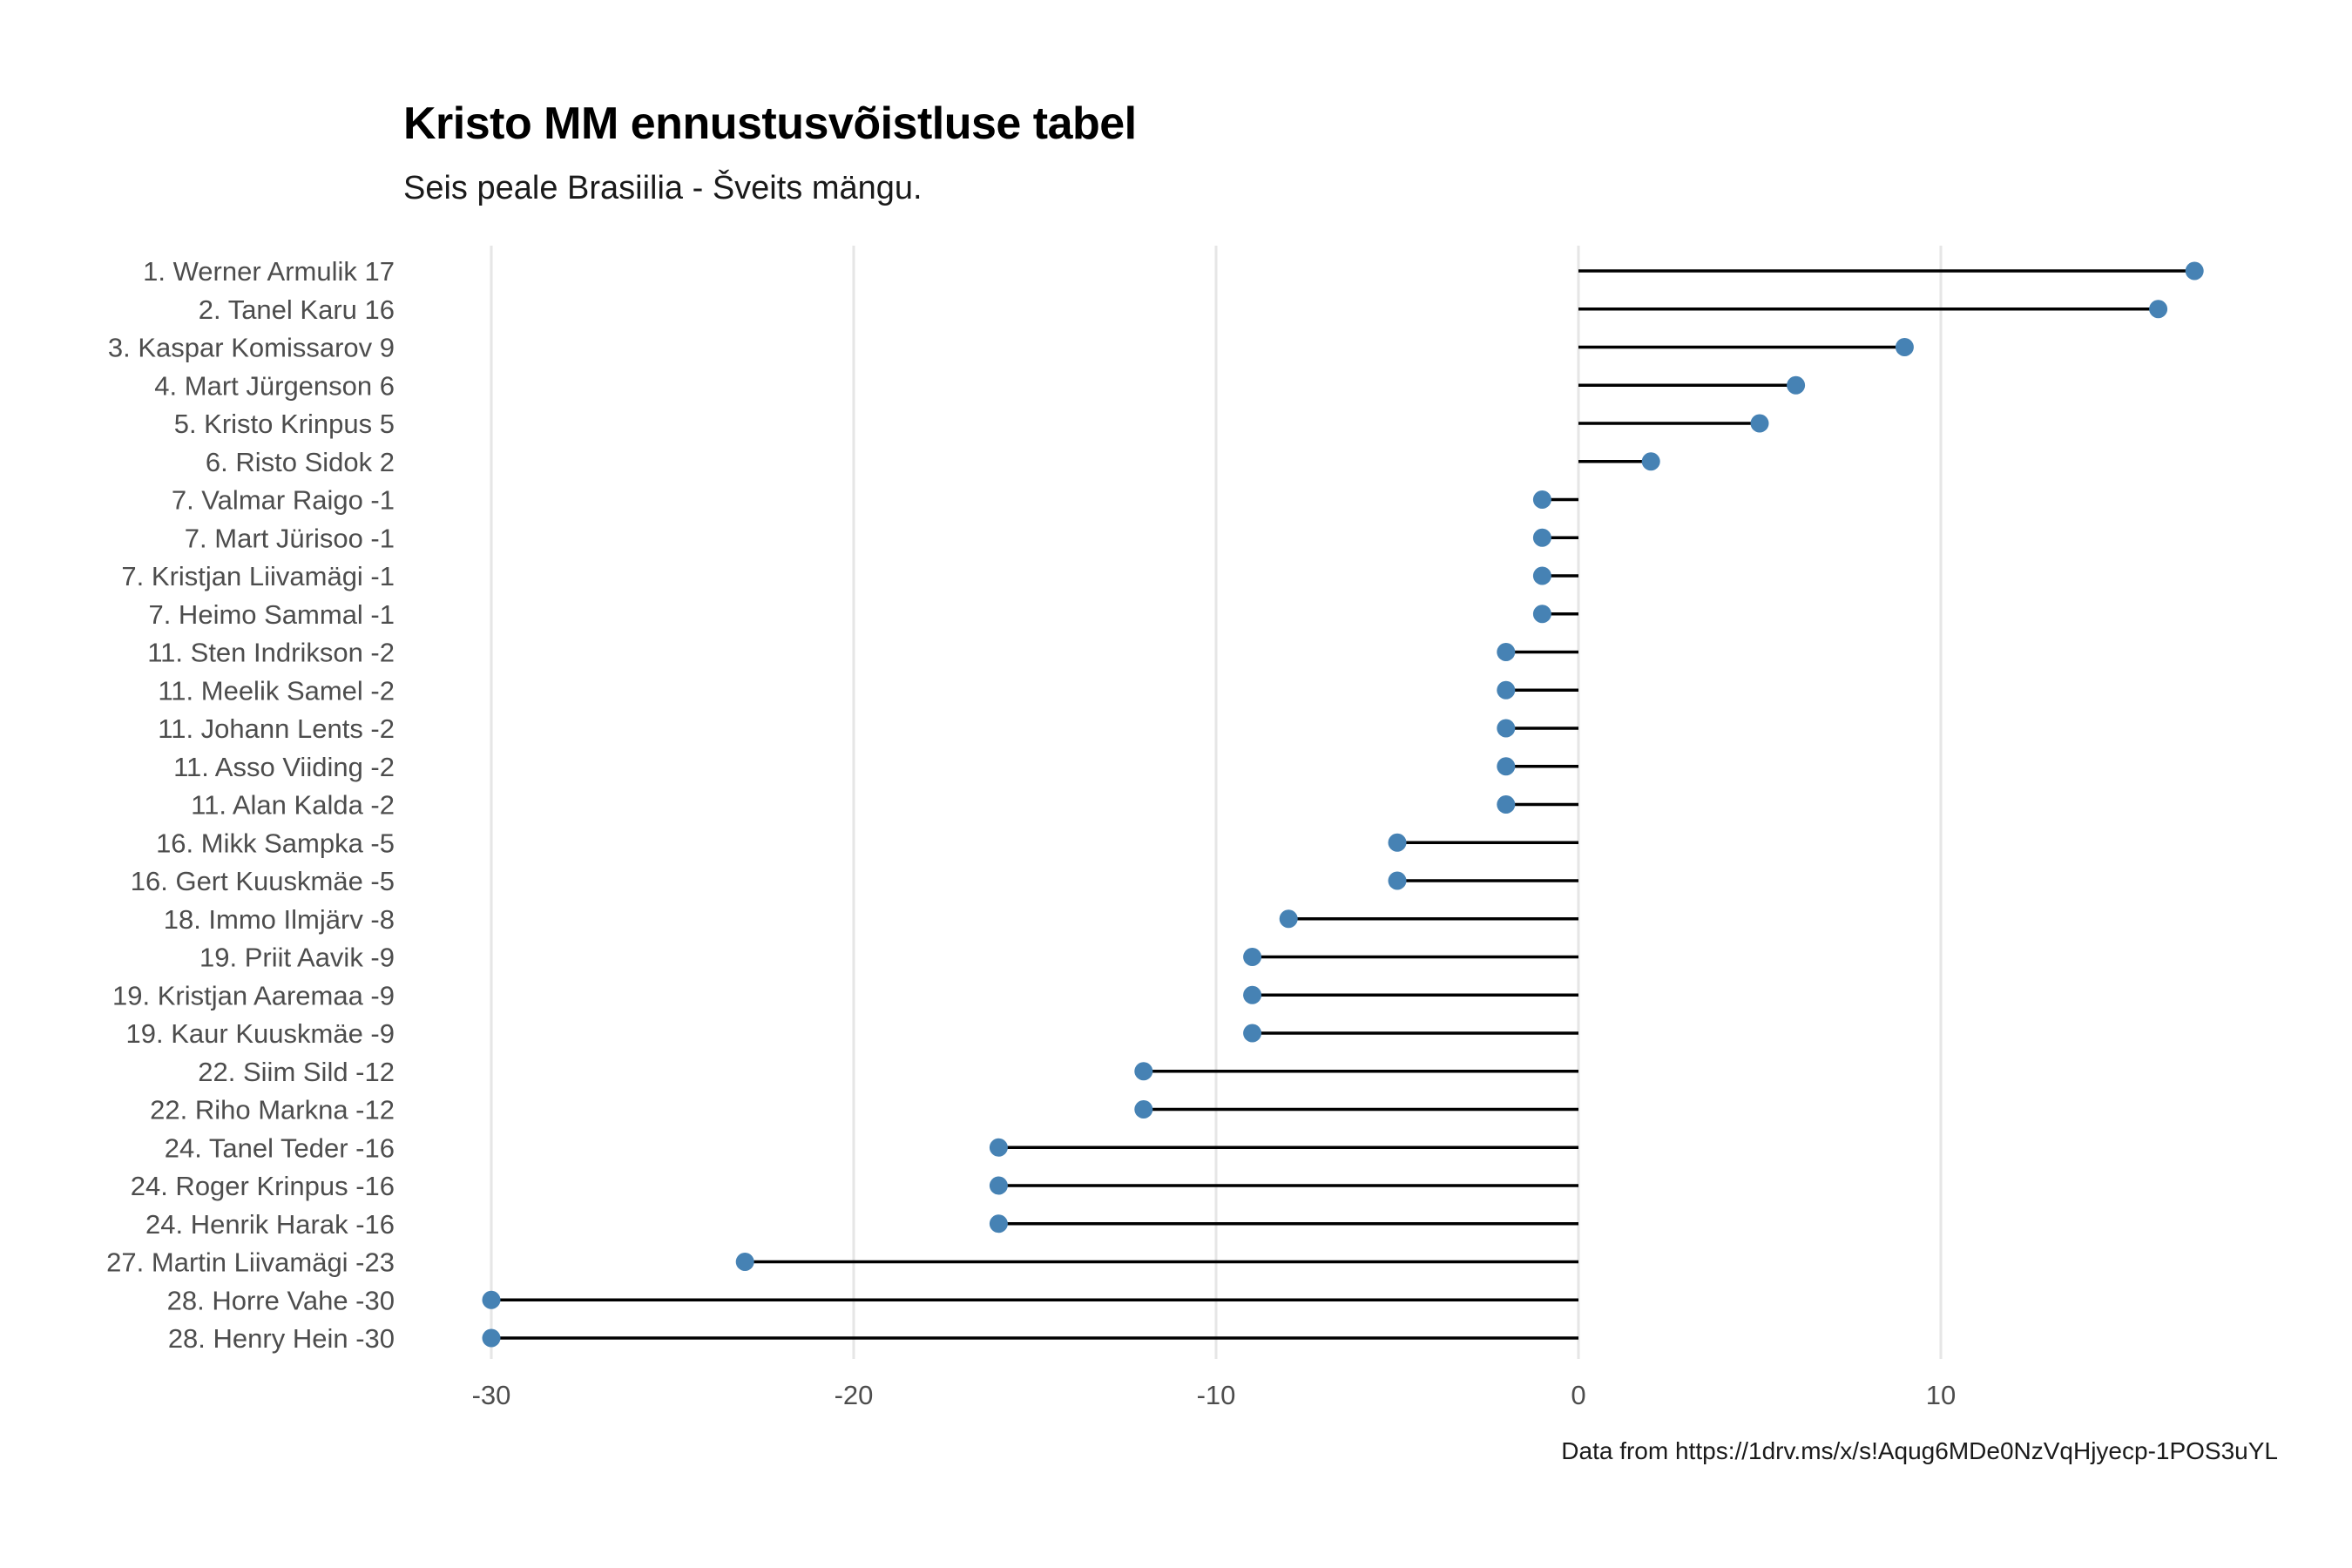 The height and width of the screenshot is (1568, 2352). I want to click on category-label: 22. Siim Sild -12, so click(297, 1072).